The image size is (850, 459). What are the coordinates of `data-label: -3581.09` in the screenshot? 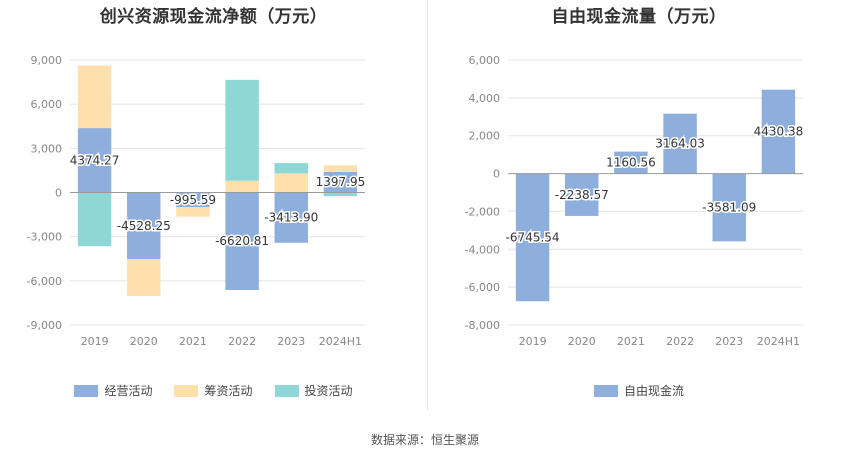 It's located at (729, 207).